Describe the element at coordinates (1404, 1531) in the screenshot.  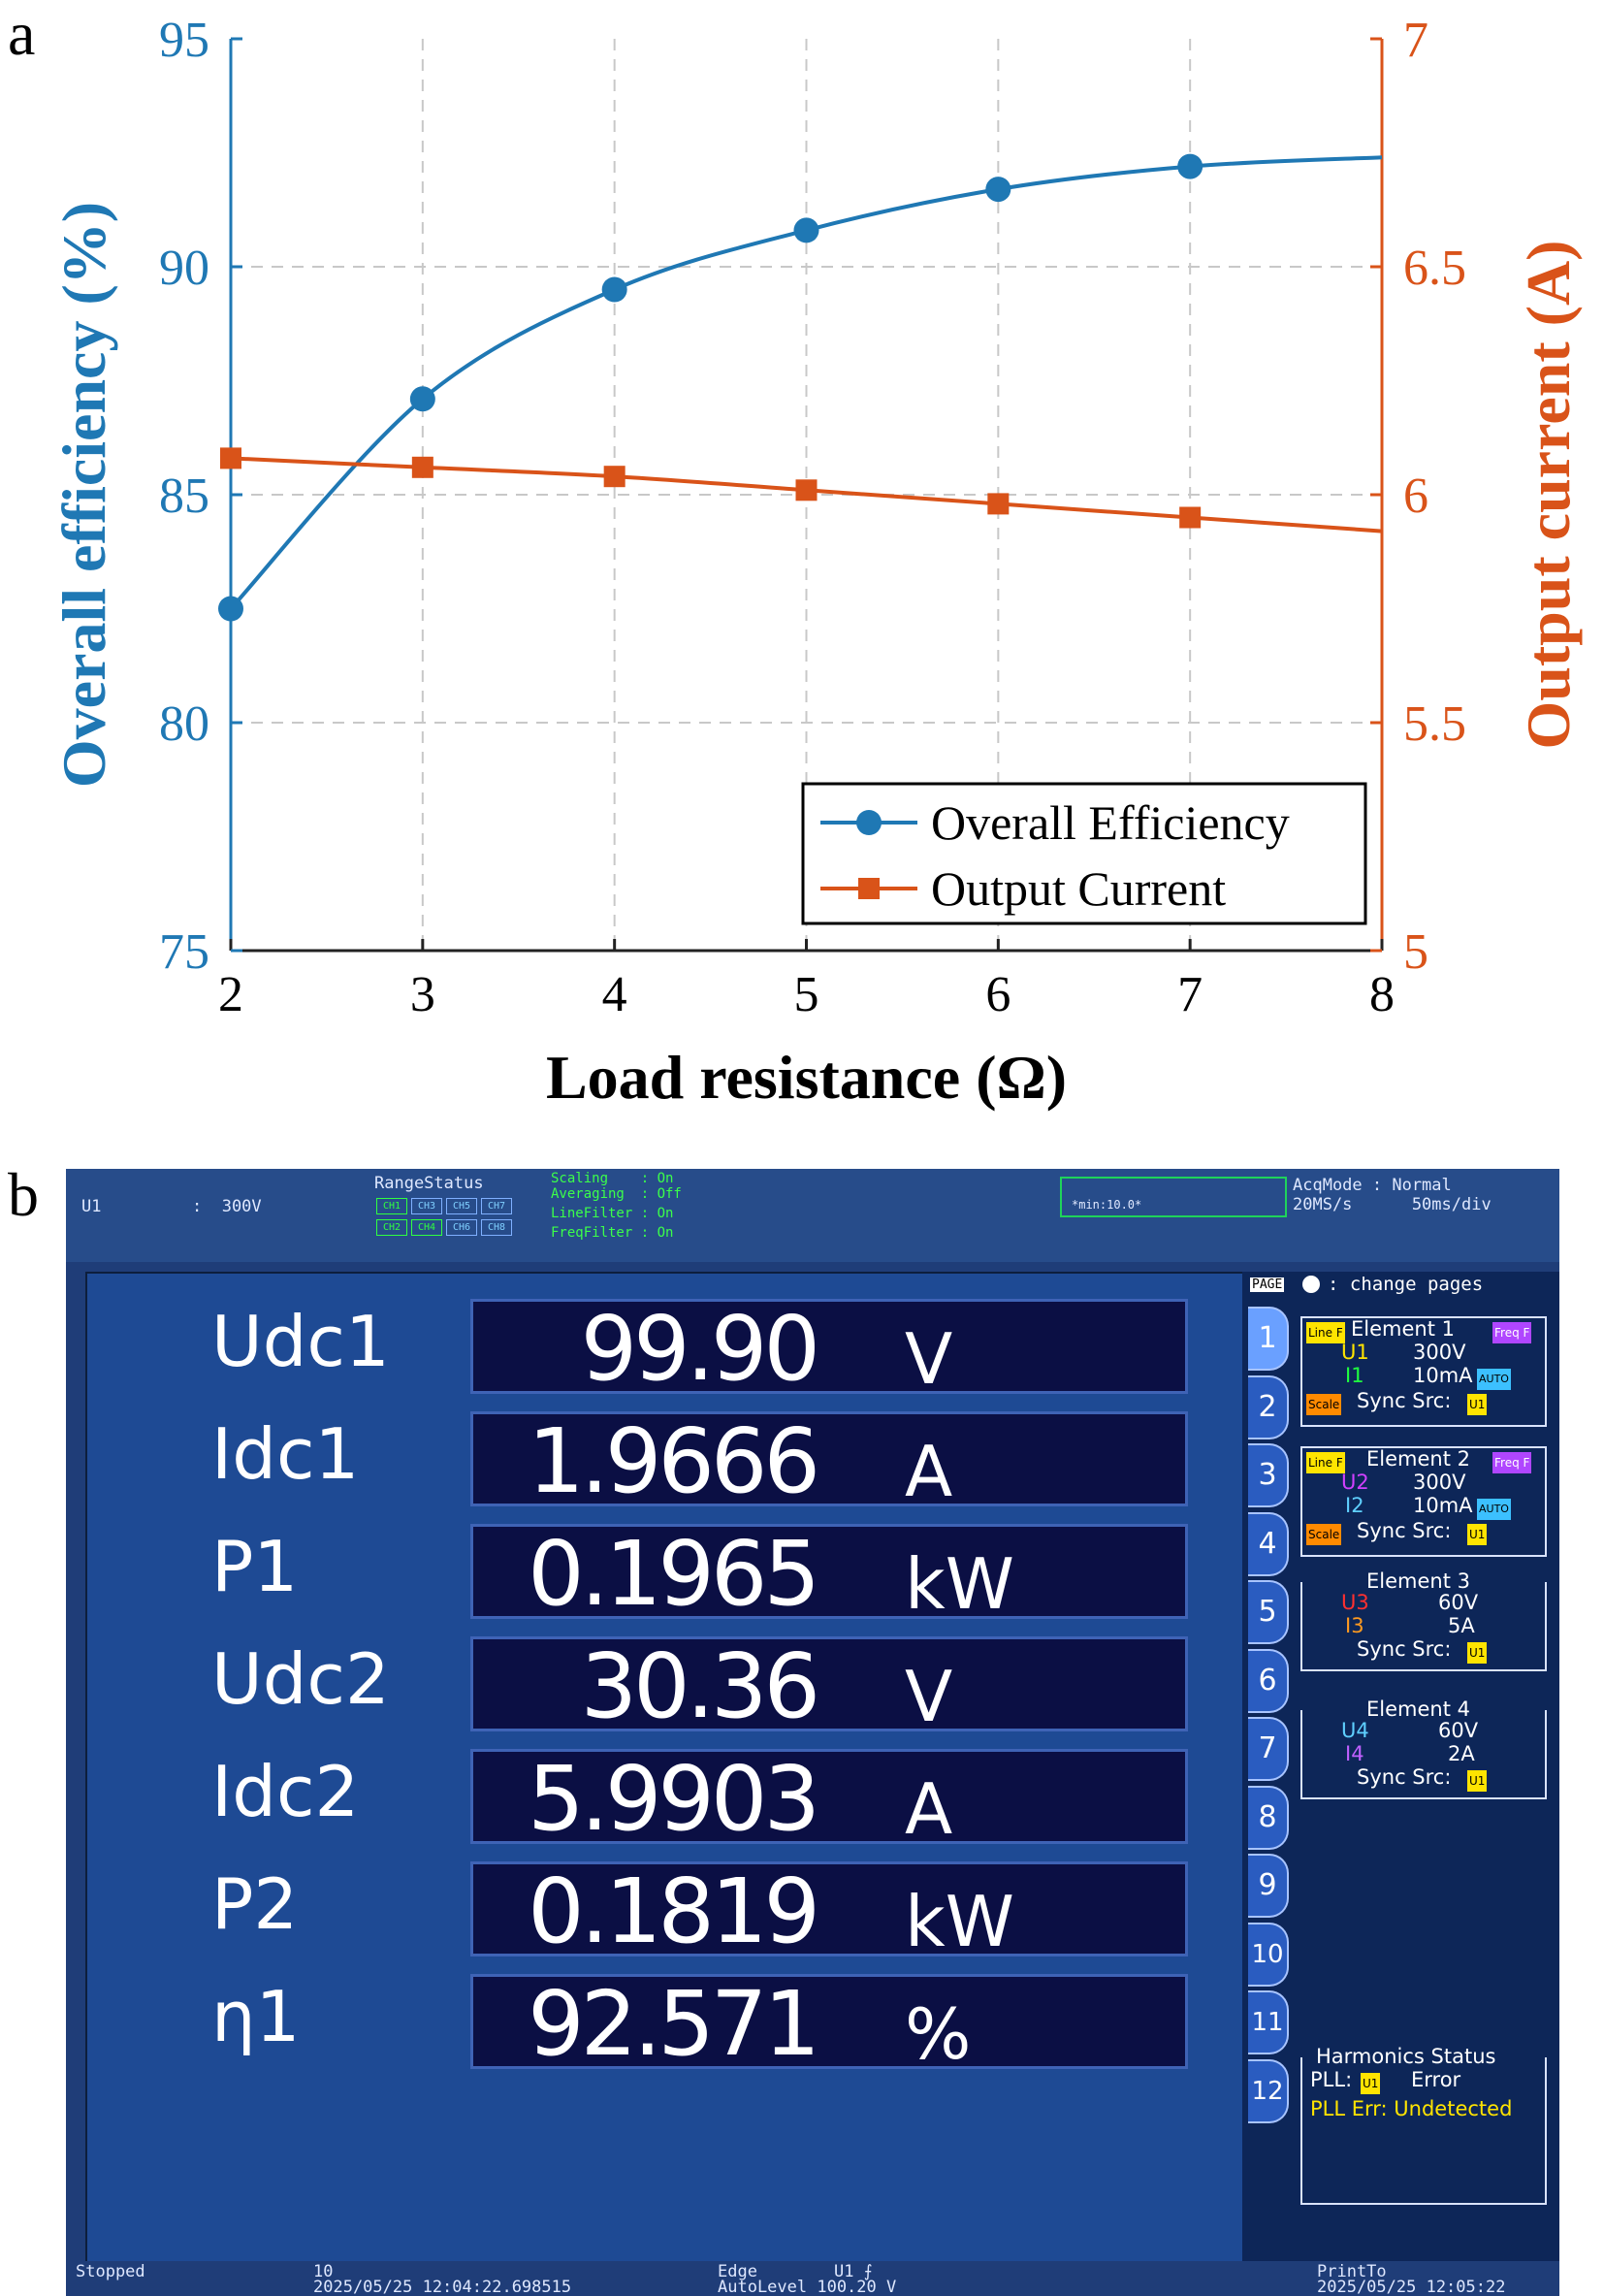
I see `element-2-sync: Sync Src:` at that location.